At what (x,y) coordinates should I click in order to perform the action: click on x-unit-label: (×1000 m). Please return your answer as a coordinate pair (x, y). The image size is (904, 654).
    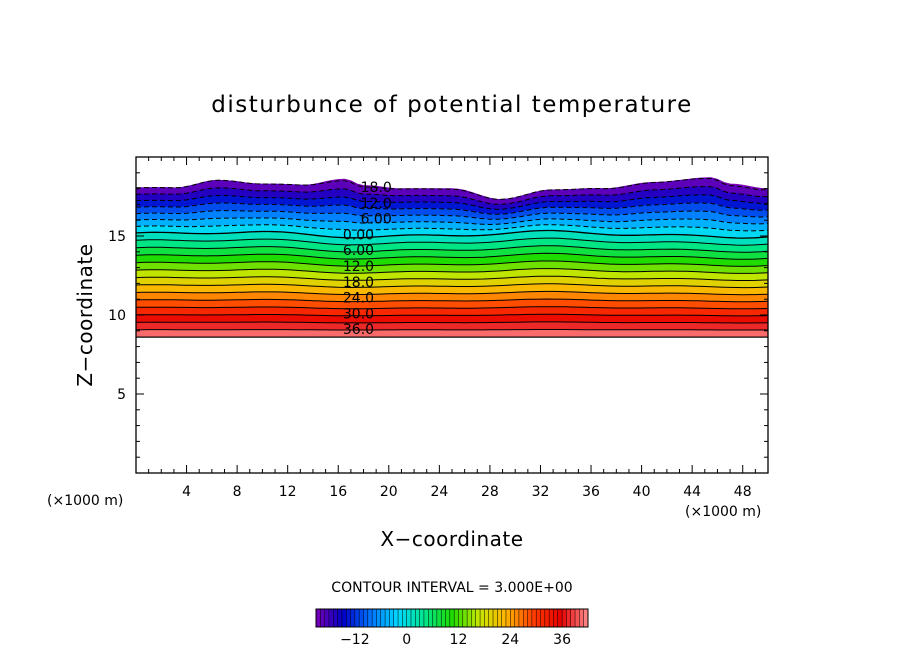
    Looking at the image, I should click on (85, 501).